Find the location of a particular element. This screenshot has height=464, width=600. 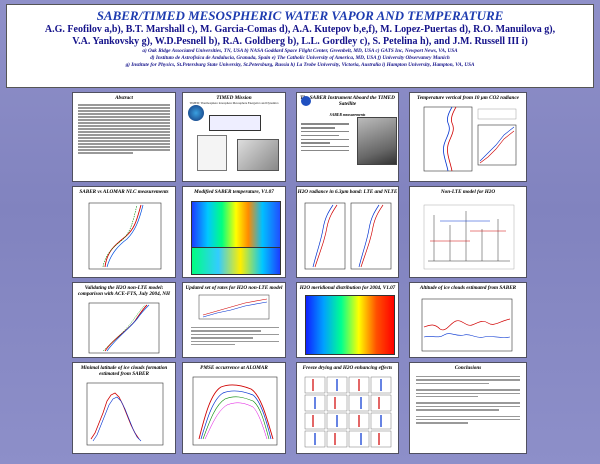

timed-orbit-figure is located at coordinates (212, 153).